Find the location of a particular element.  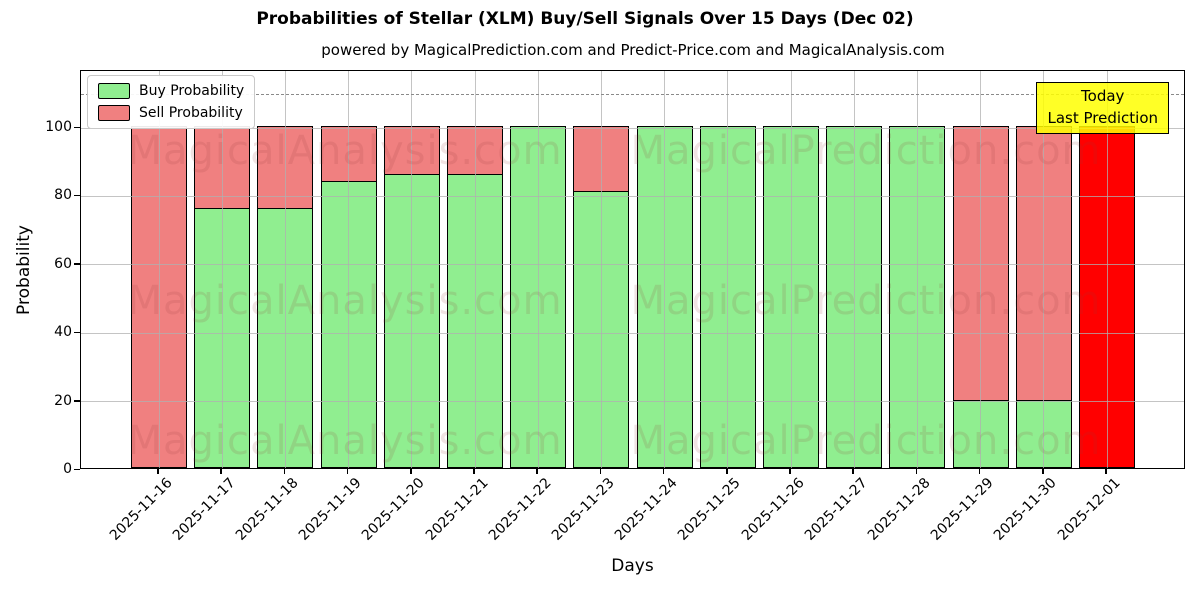

x-tick-label-2025-11-20: 2025-11-20 is located at coordinates (394, 509).